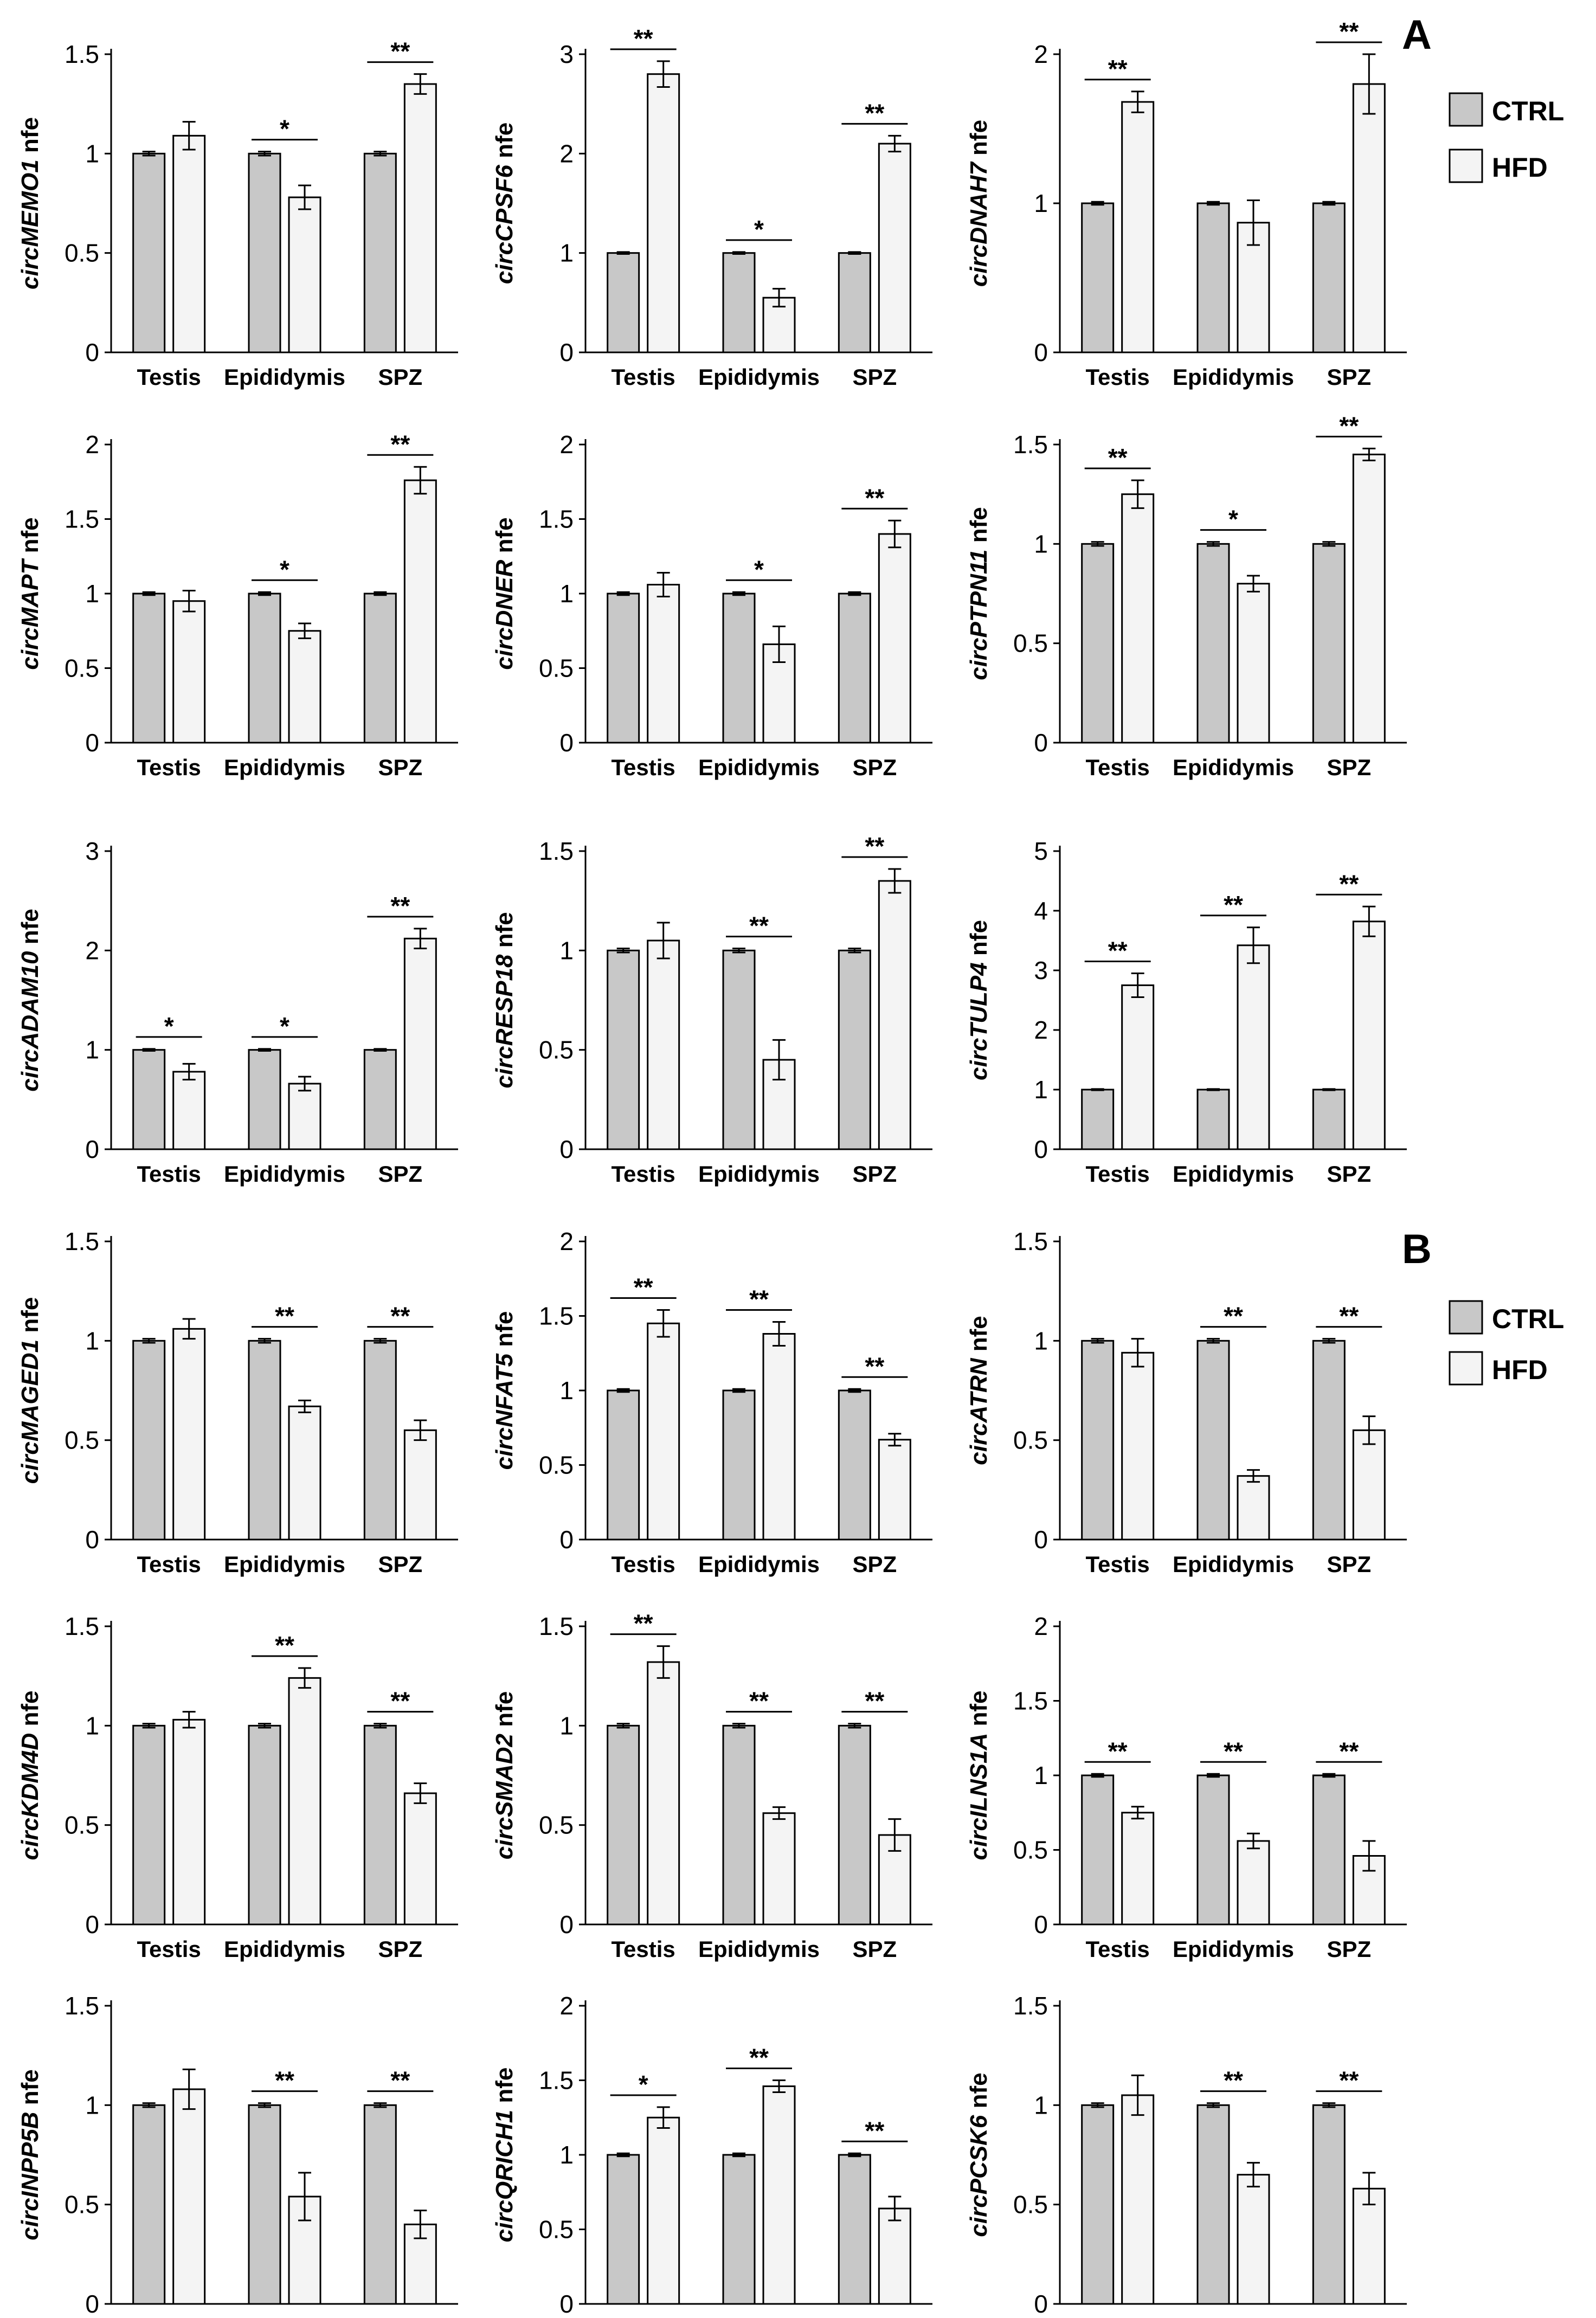 This screenshot has width=1596, height=2318. I want to click on y-tick-label: 3, so click(1041, 970).